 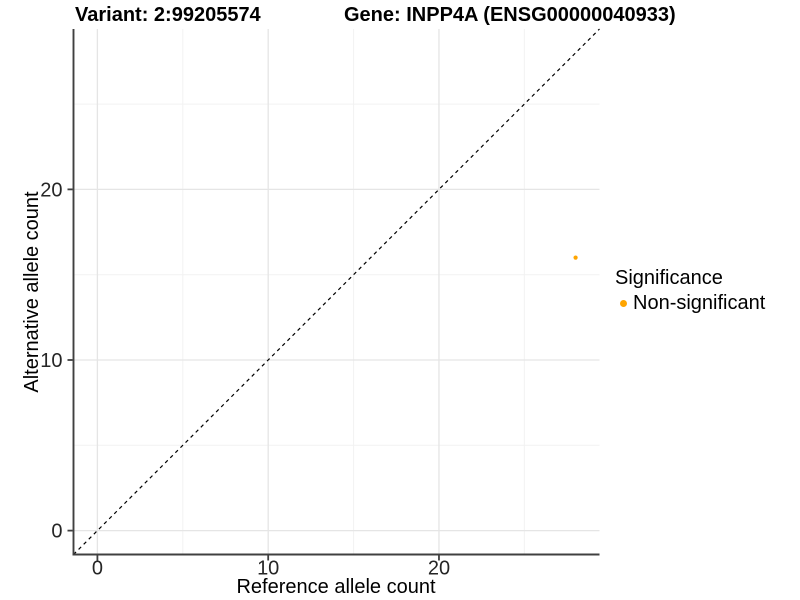 I want to click on y-axis-title: Alternative allele count, so click(x=32, y=292).